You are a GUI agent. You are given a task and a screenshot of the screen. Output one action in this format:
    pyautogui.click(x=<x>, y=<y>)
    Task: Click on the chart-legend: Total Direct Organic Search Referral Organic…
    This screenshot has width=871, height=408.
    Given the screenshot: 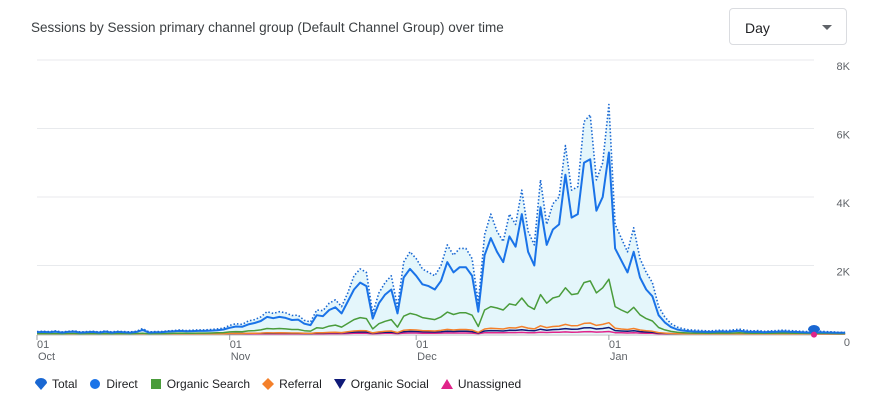 What is the action you would take?
    pyautogui.click(x=277, y=384)
    